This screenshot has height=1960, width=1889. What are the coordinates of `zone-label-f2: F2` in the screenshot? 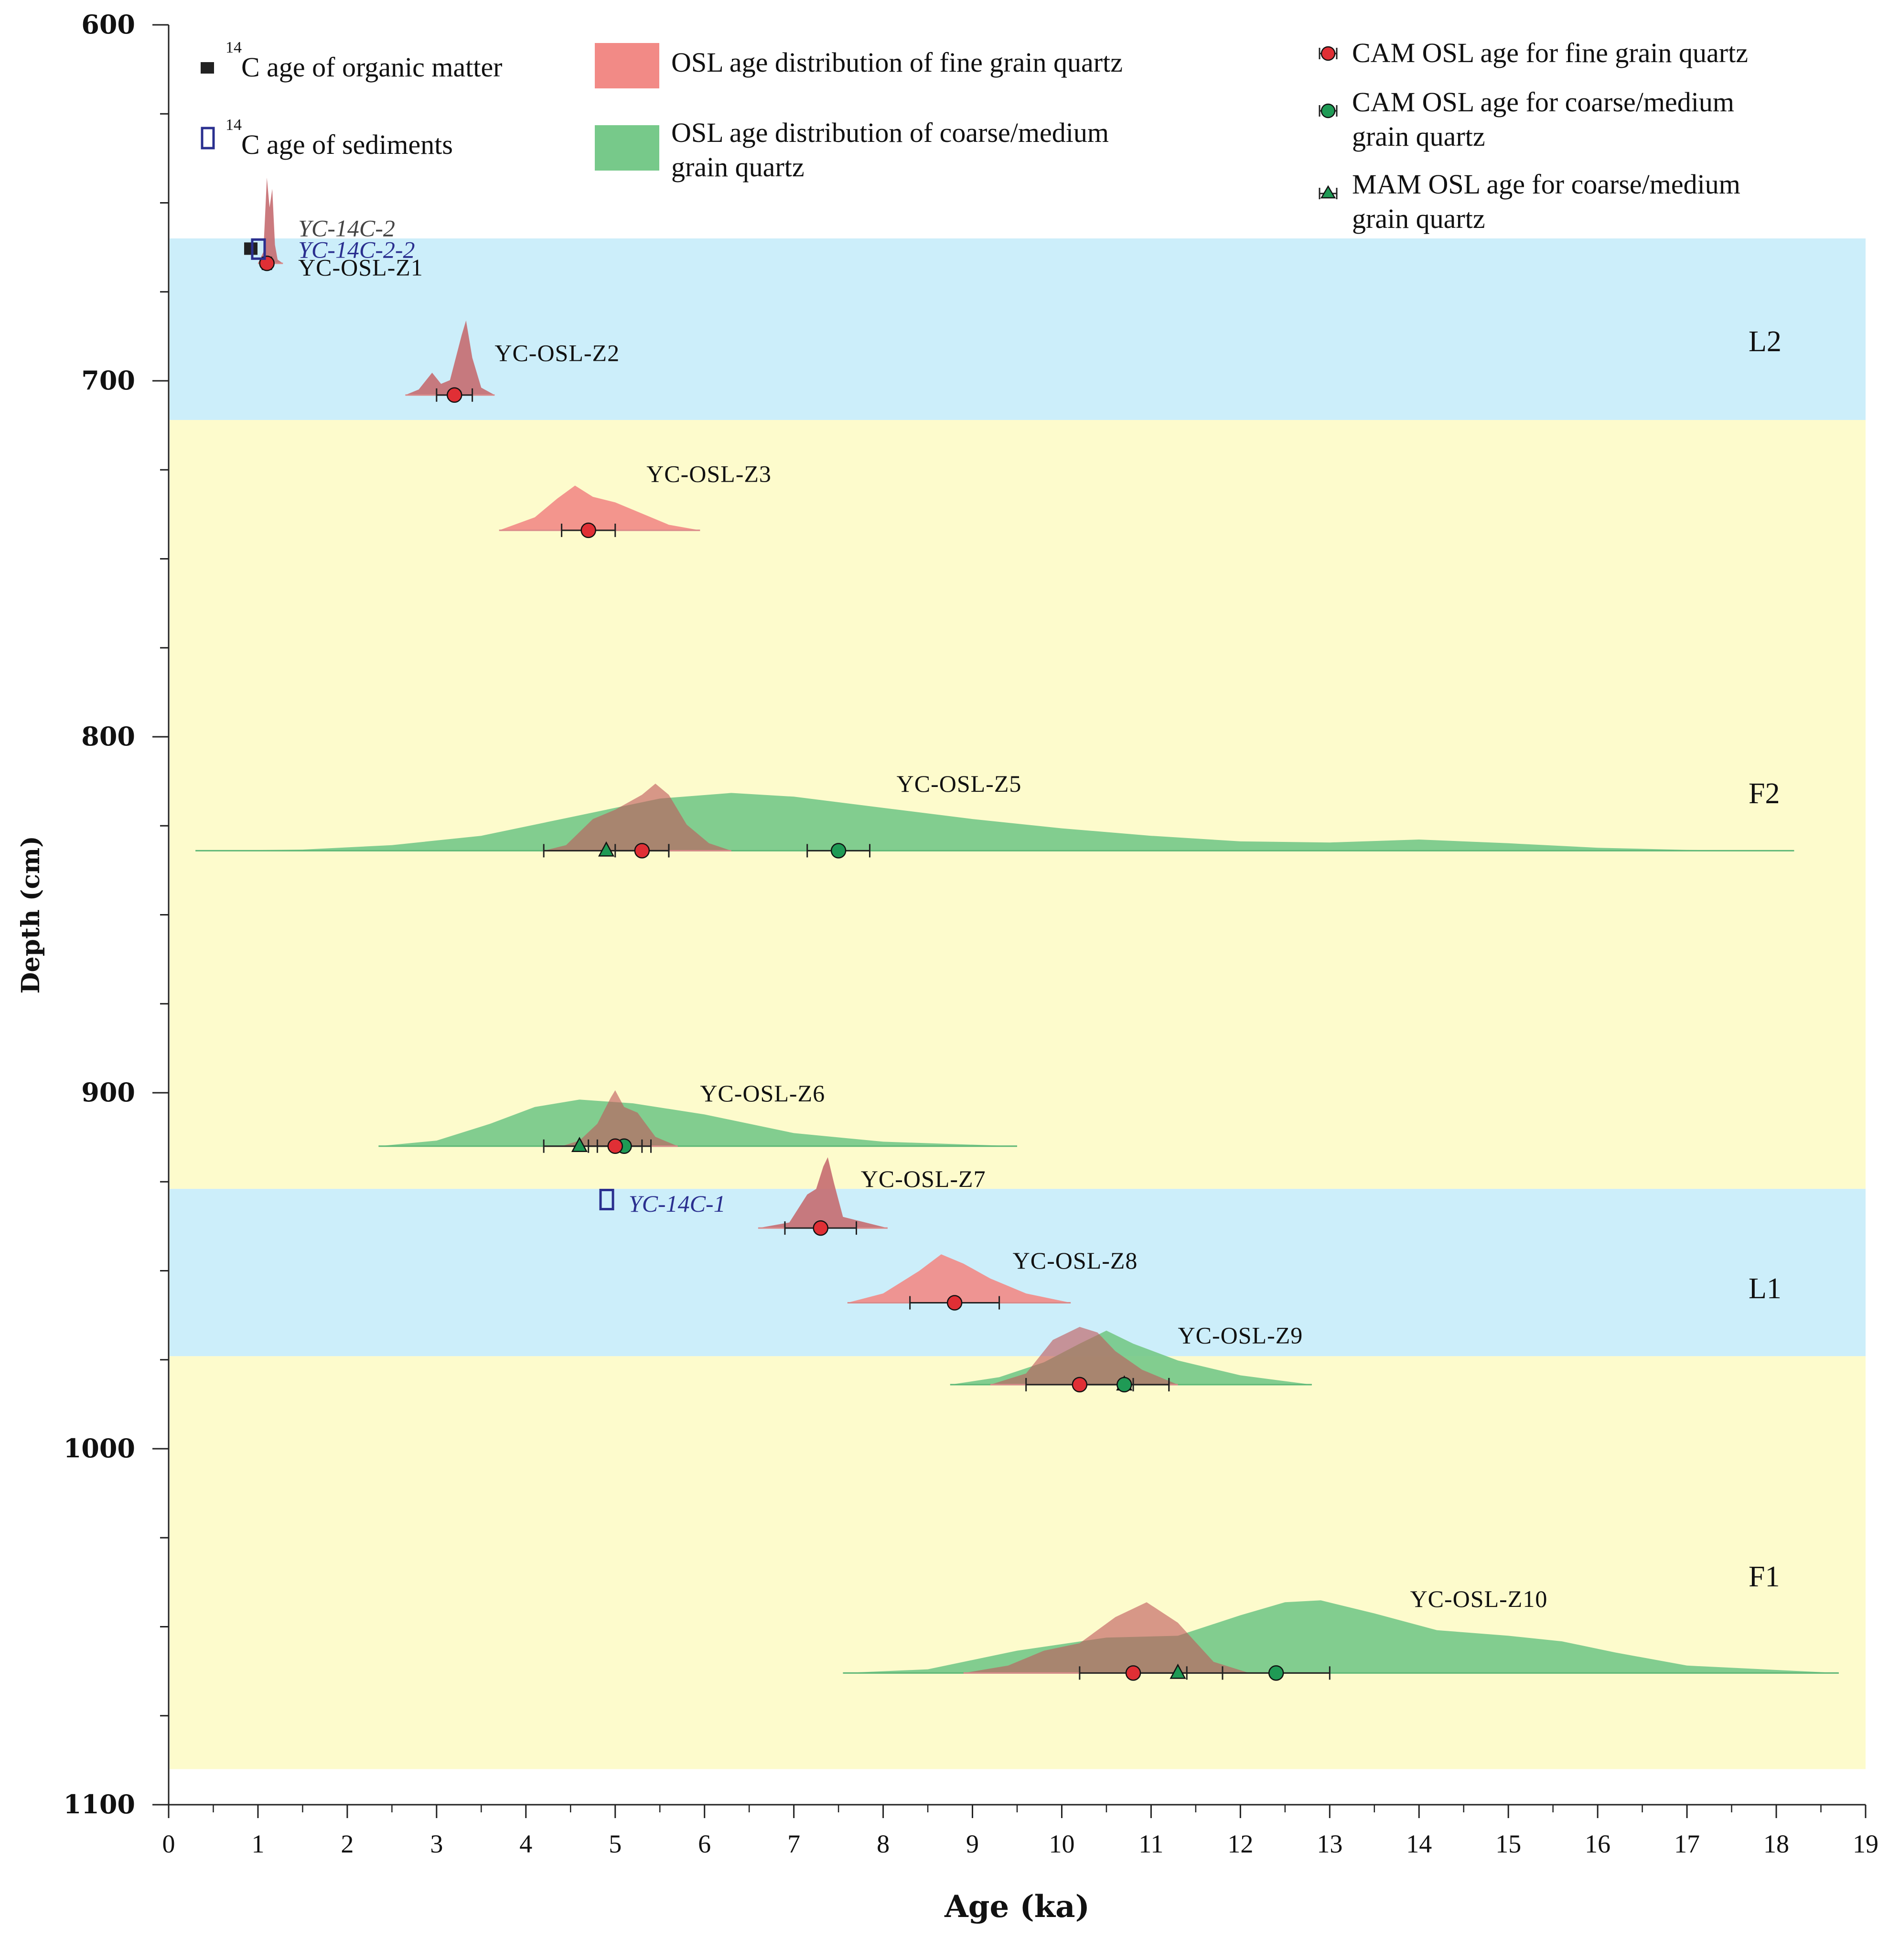 It's located at (1764, 793).